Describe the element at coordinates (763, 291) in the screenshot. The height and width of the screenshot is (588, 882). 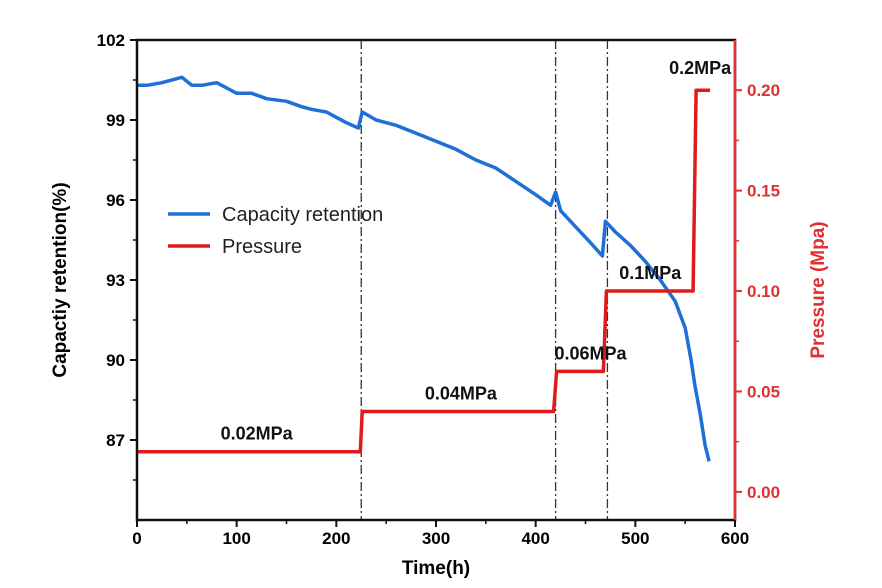
I see `y2-tick-label: 0.10` at that location.